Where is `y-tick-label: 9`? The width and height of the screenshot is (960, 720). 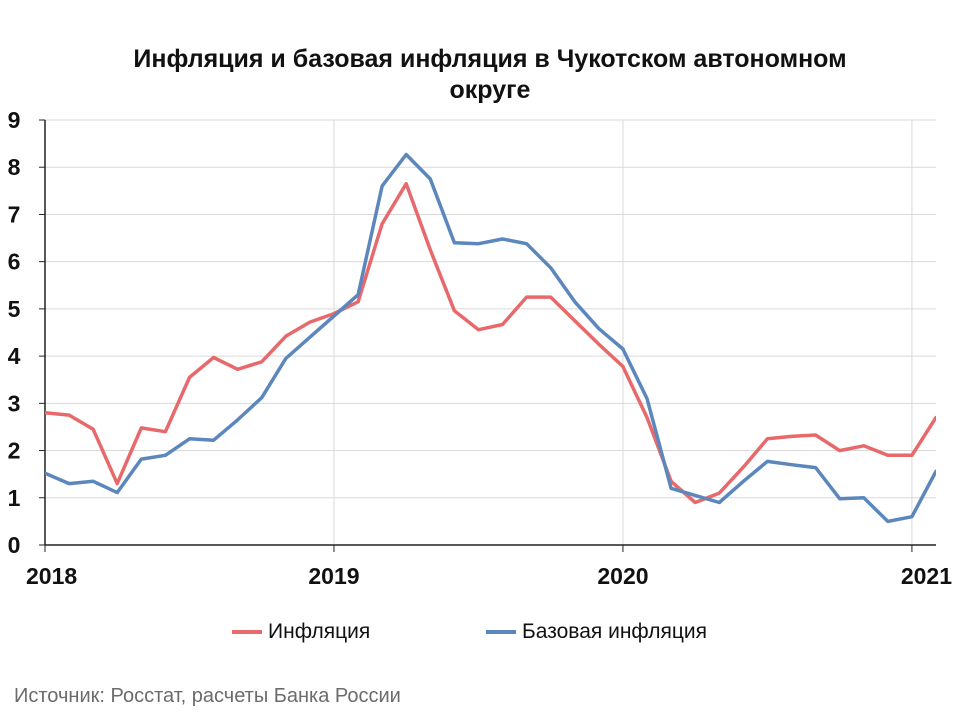
y-tick-label: 9 is located at coordinates (14, 120).